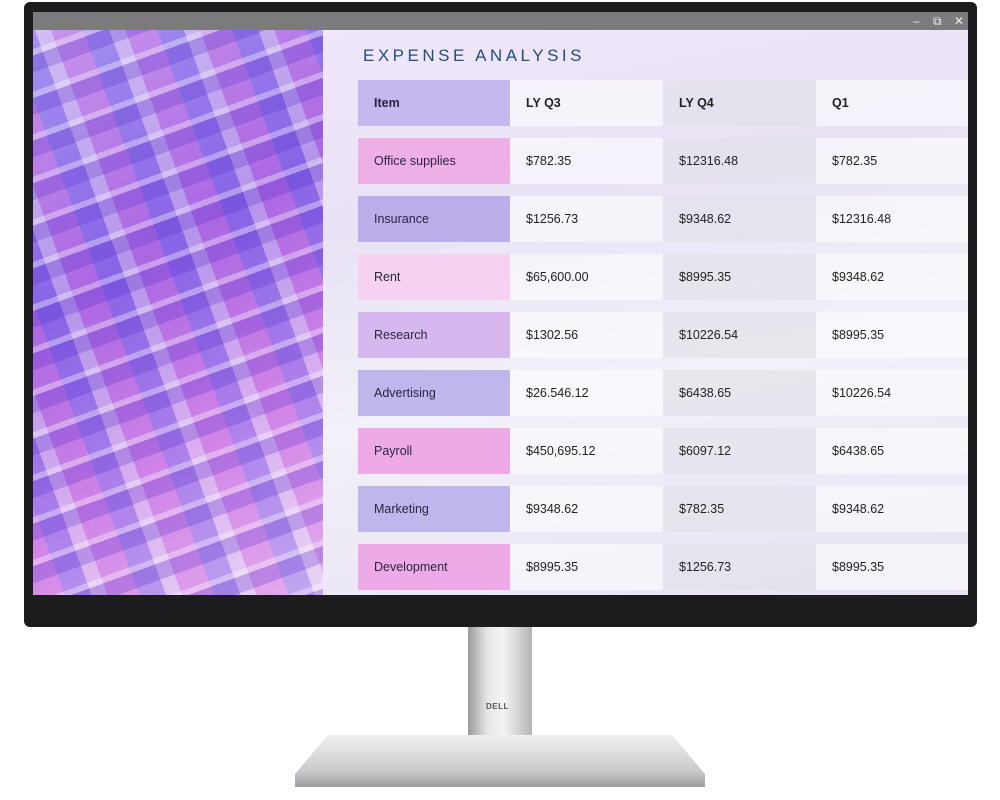  What do you see at coordinates (586, 277) in the screenshot?
I see `ly-q3-cell: $65,600.00` at bounding box center [586, 277].